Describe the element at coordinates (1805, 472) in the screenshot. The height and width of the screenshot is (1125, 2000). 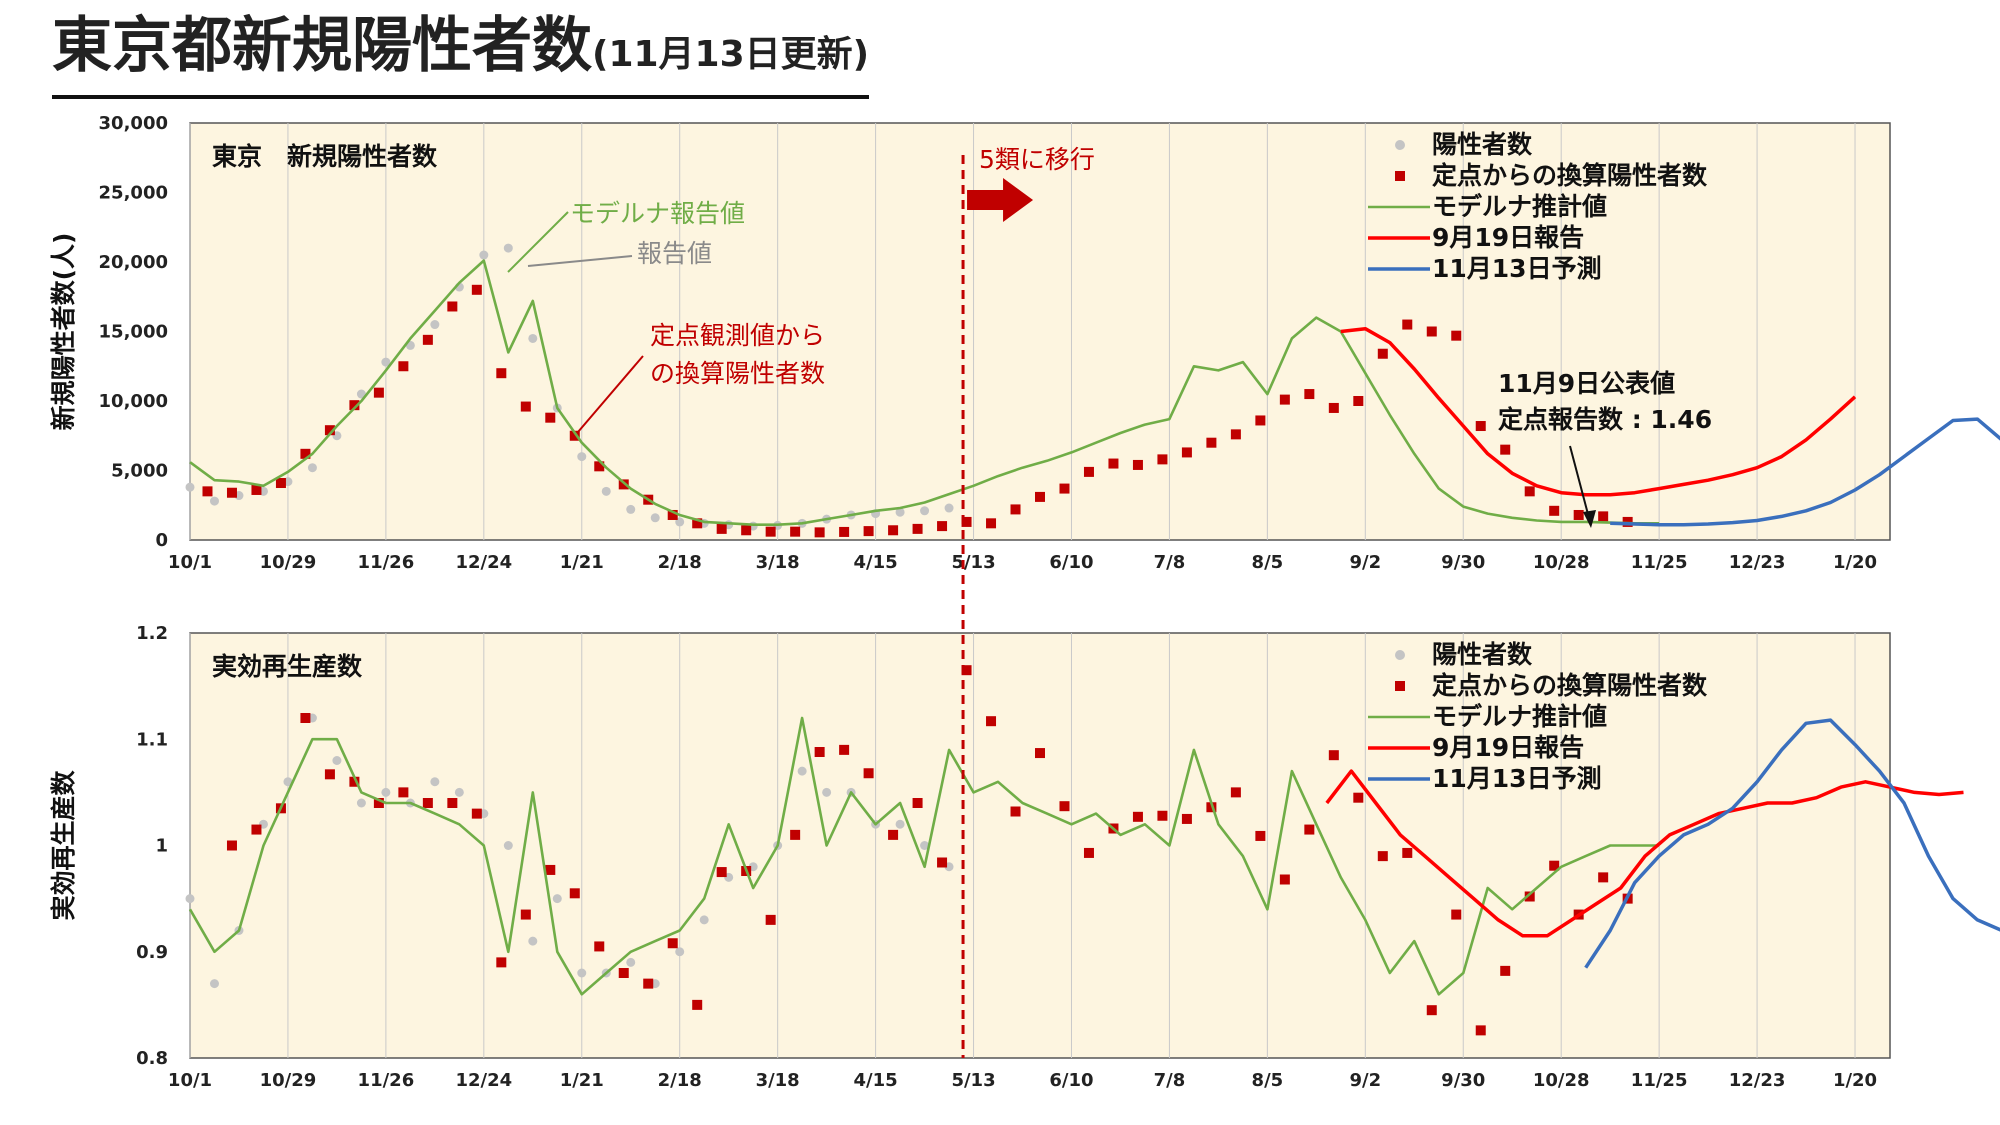
I see `series-line-nov13` at that location.